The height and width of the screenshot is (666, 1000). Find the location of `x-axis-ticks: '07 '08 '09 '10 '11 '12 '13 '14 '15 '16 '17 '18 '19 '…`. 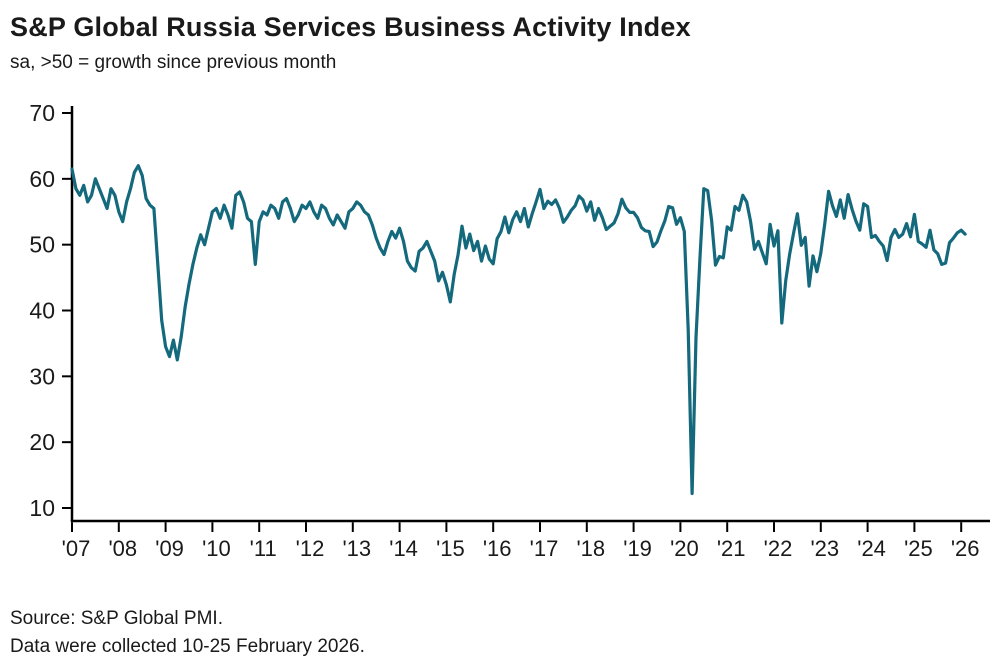

x-axis-ticks: '07 '08 '09 '10 '11 '12 '13 '14 '15 '16 '17 '18 '19 '… is located at coordinates (521, 541).